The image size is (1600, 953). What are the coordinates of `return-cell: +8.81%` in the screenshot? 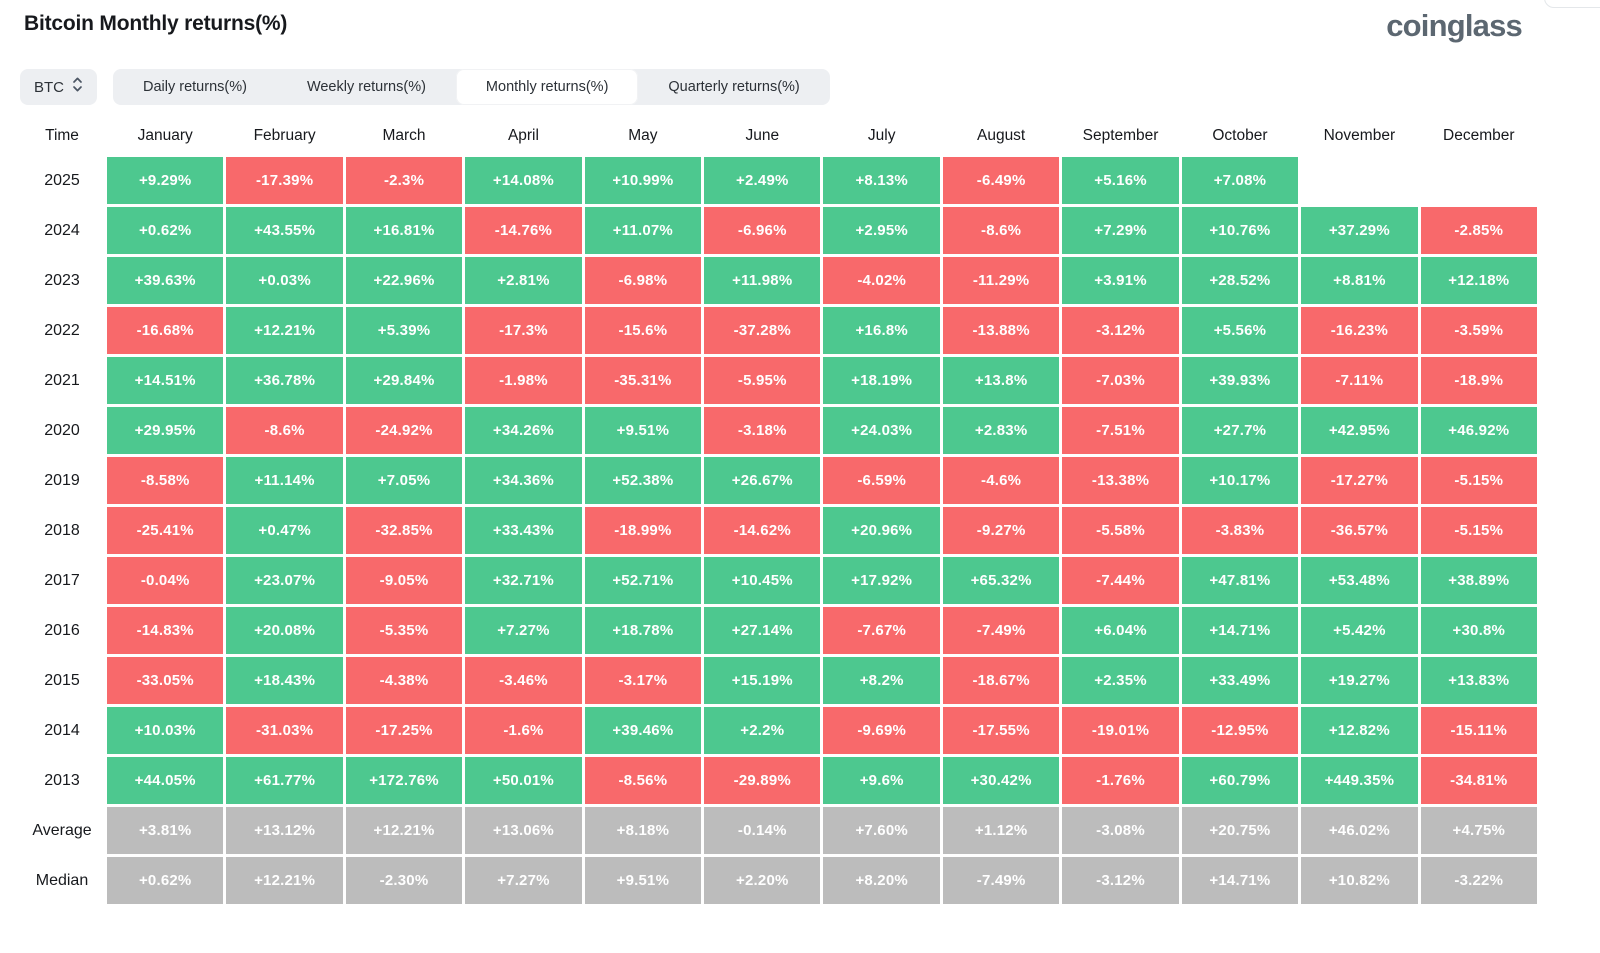 It's located at (1359, 280).